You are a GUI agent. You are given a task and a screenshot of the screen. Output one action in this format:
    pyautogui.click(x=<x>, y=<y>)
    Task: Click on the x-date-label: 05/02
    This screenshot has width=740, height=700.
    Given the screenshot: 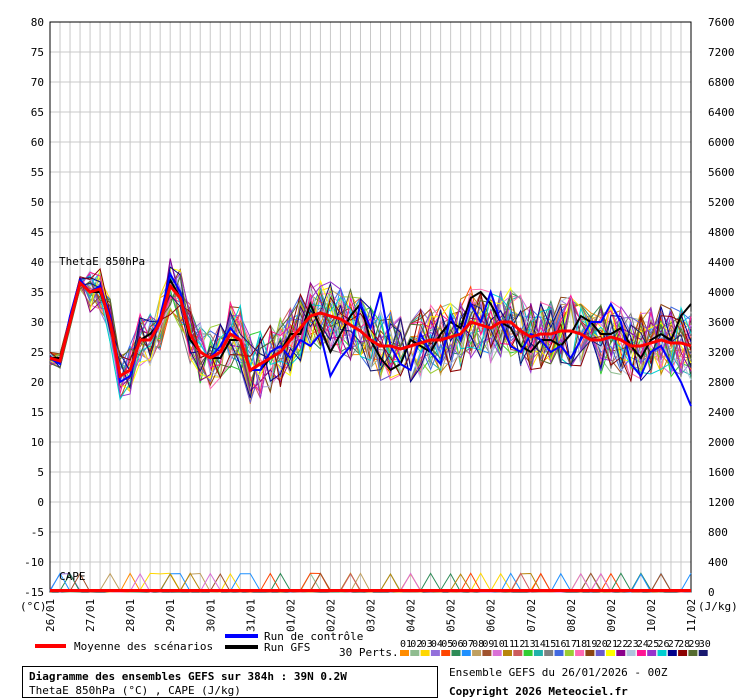 What is the action you would take?
    pyautogui.click(x=451, y=615)
    